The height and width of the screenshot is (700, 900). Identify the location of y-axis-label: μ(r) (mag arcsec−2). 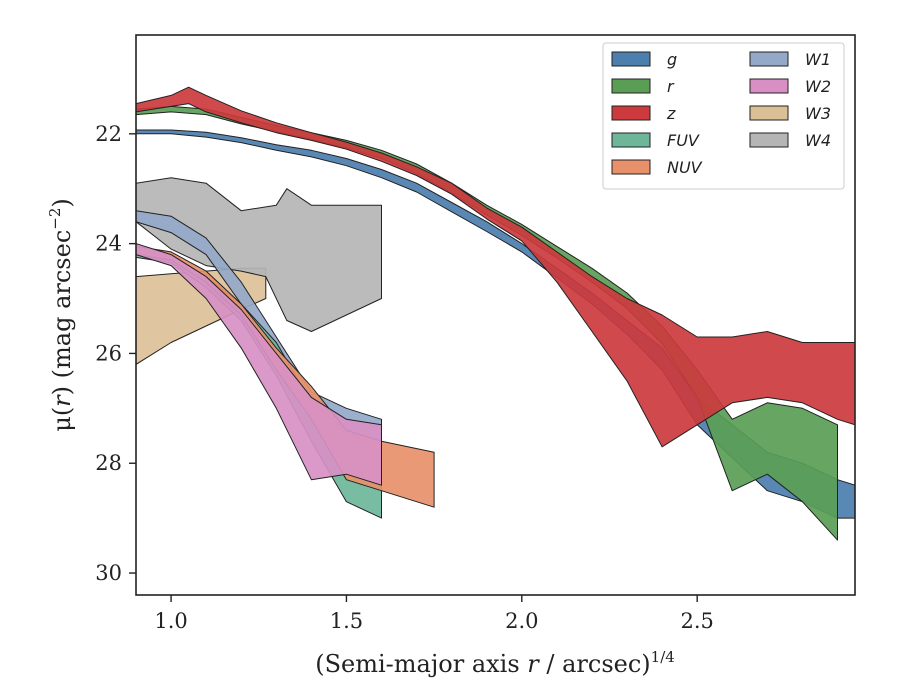
(61, 315).